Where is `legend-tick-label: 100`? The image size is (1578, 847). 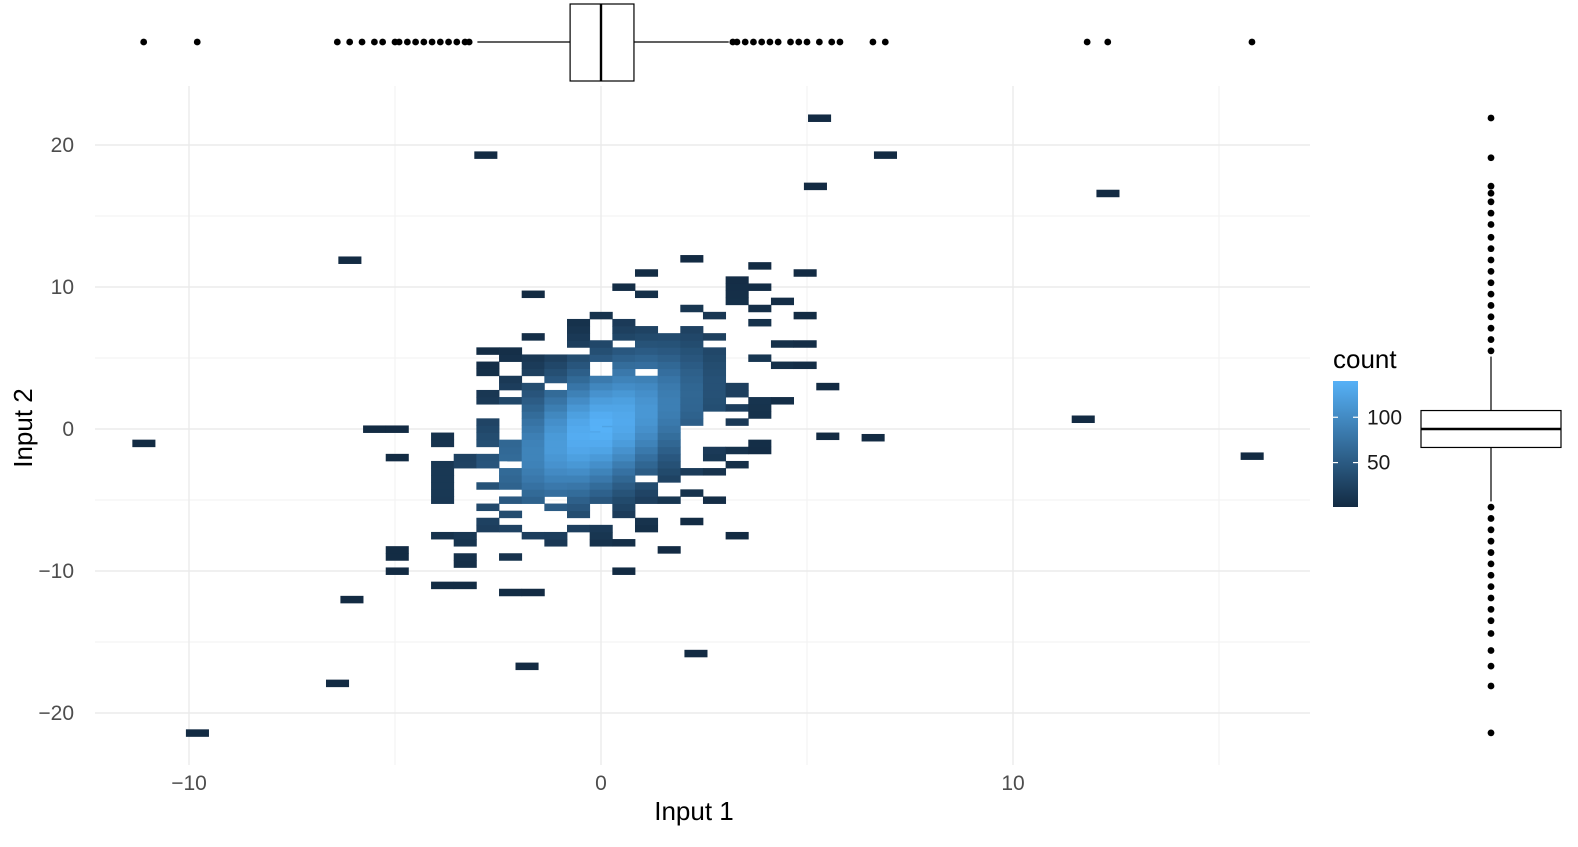 legend-tick-label: 100 is located at coordinates (1384, 417).